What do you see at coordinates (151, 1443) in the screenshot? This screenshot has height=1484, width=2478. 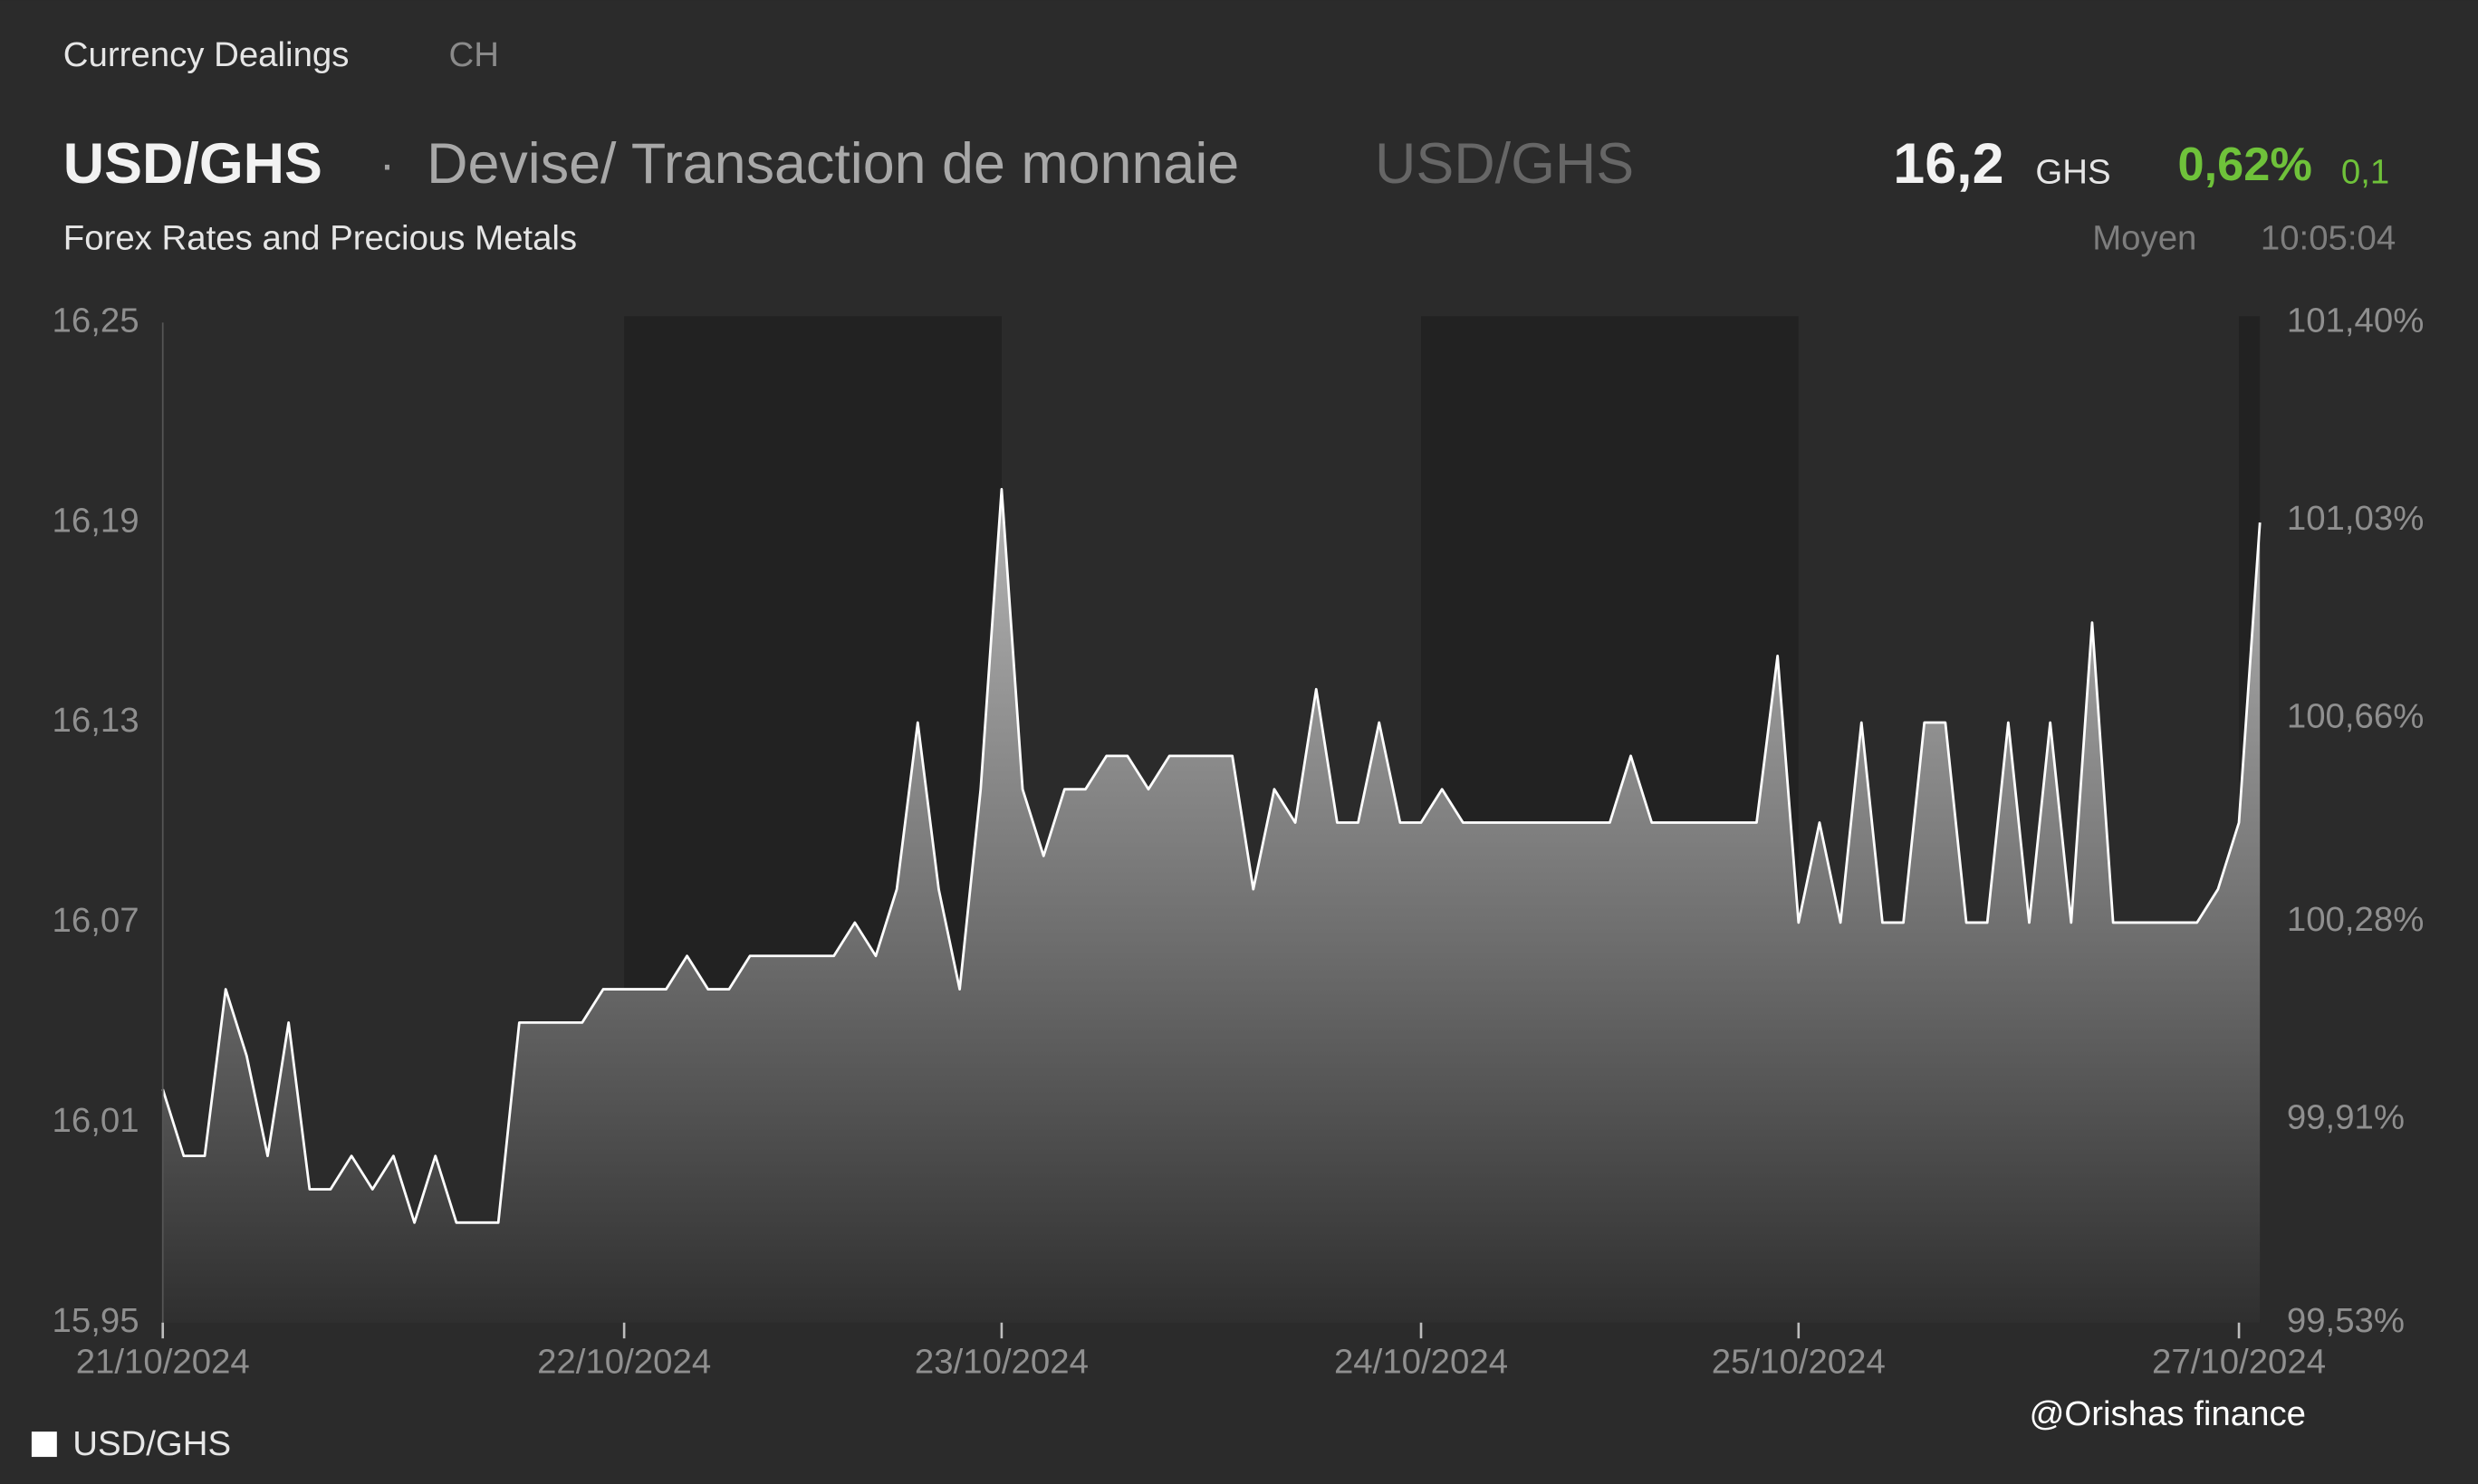 I see `legend-label: USD/GHS` at bounding box center [151, 1443].